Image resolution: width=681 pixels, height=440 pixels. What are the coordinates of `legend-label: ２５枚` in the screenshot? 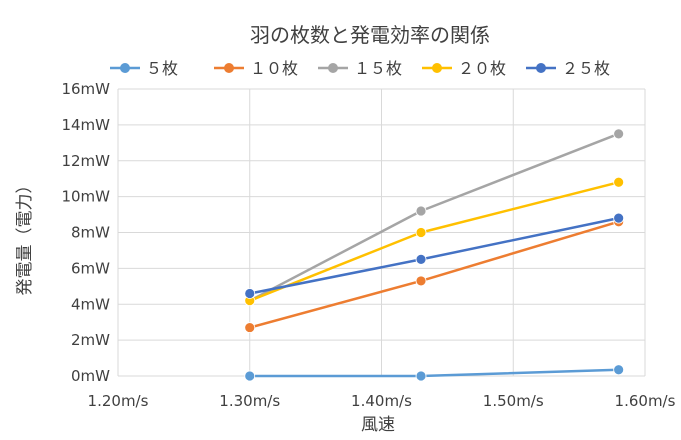 It's located at (586, 68).